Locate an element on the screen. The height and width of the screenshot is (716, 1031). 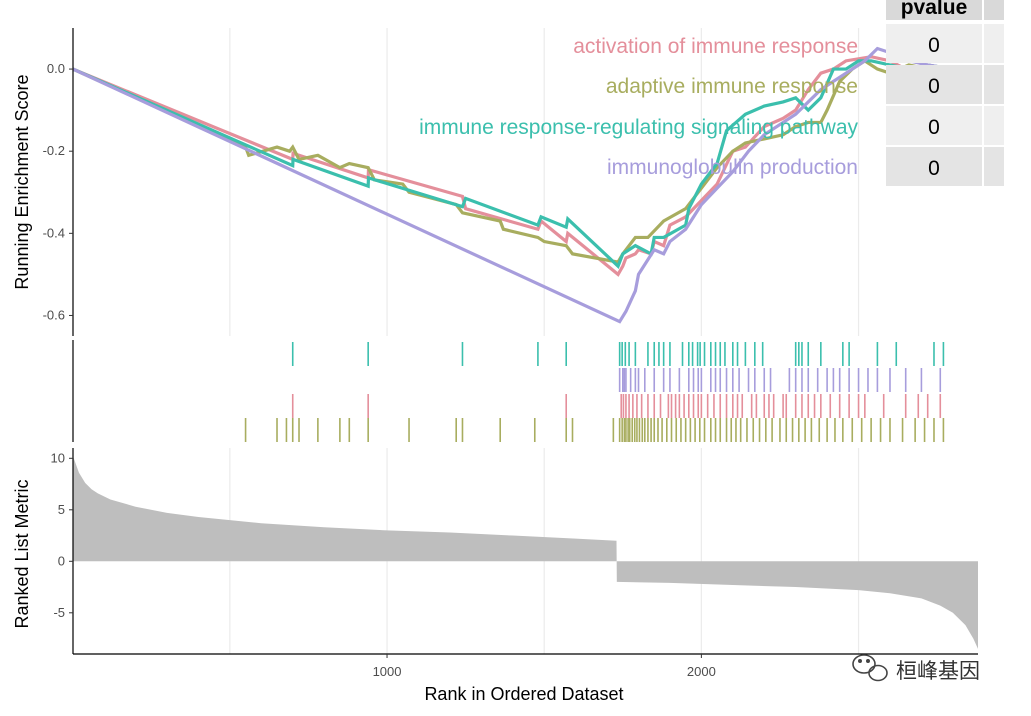
table-header-pvalue: pvalue is located at coordinates (934, 9).